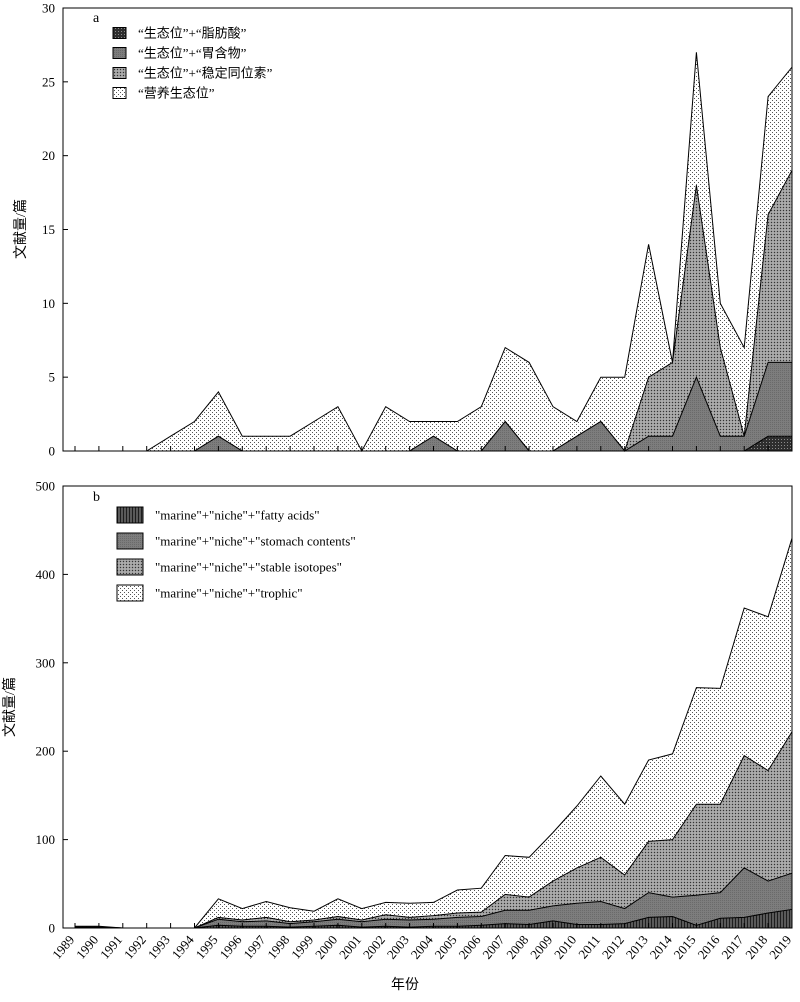 The width and height of the screenshot is (800, 1002). Describe the element at coordinates (46, 486) in the screenshot. I see `panel-b-y-tick-label: 500` at that location.